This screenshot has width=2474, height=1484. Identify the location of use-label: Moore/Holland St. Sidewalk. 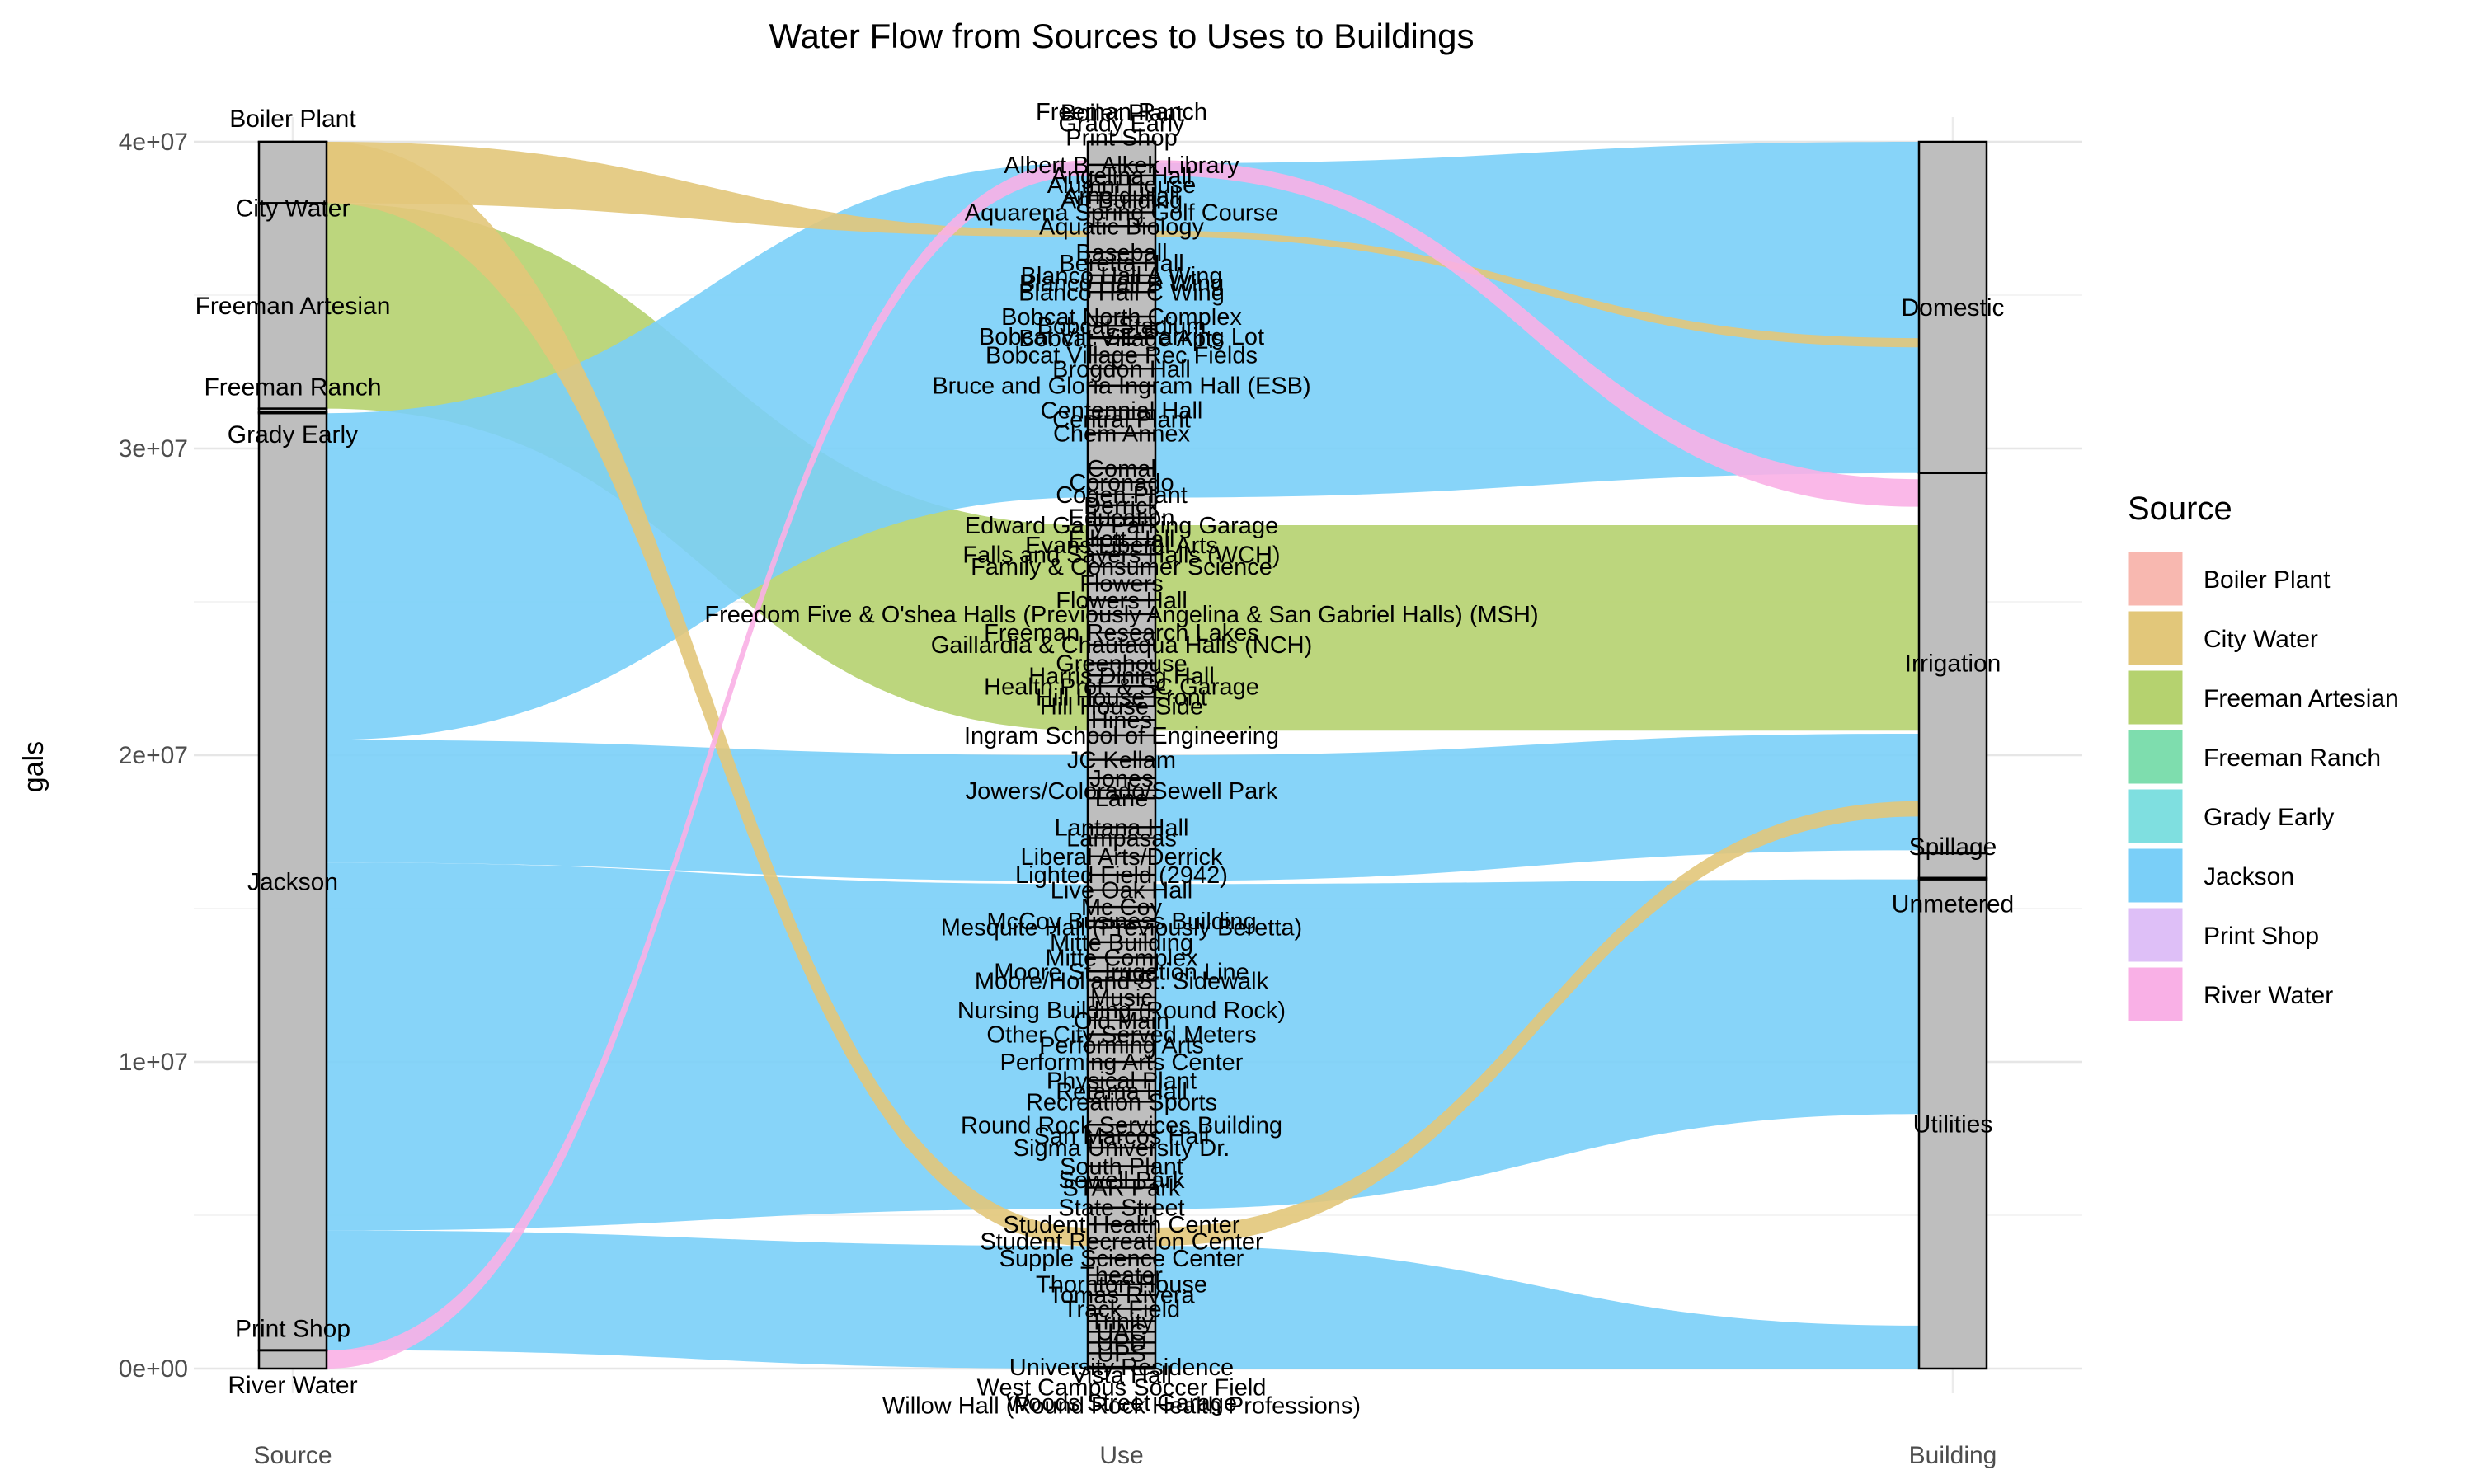
(1122, 981).